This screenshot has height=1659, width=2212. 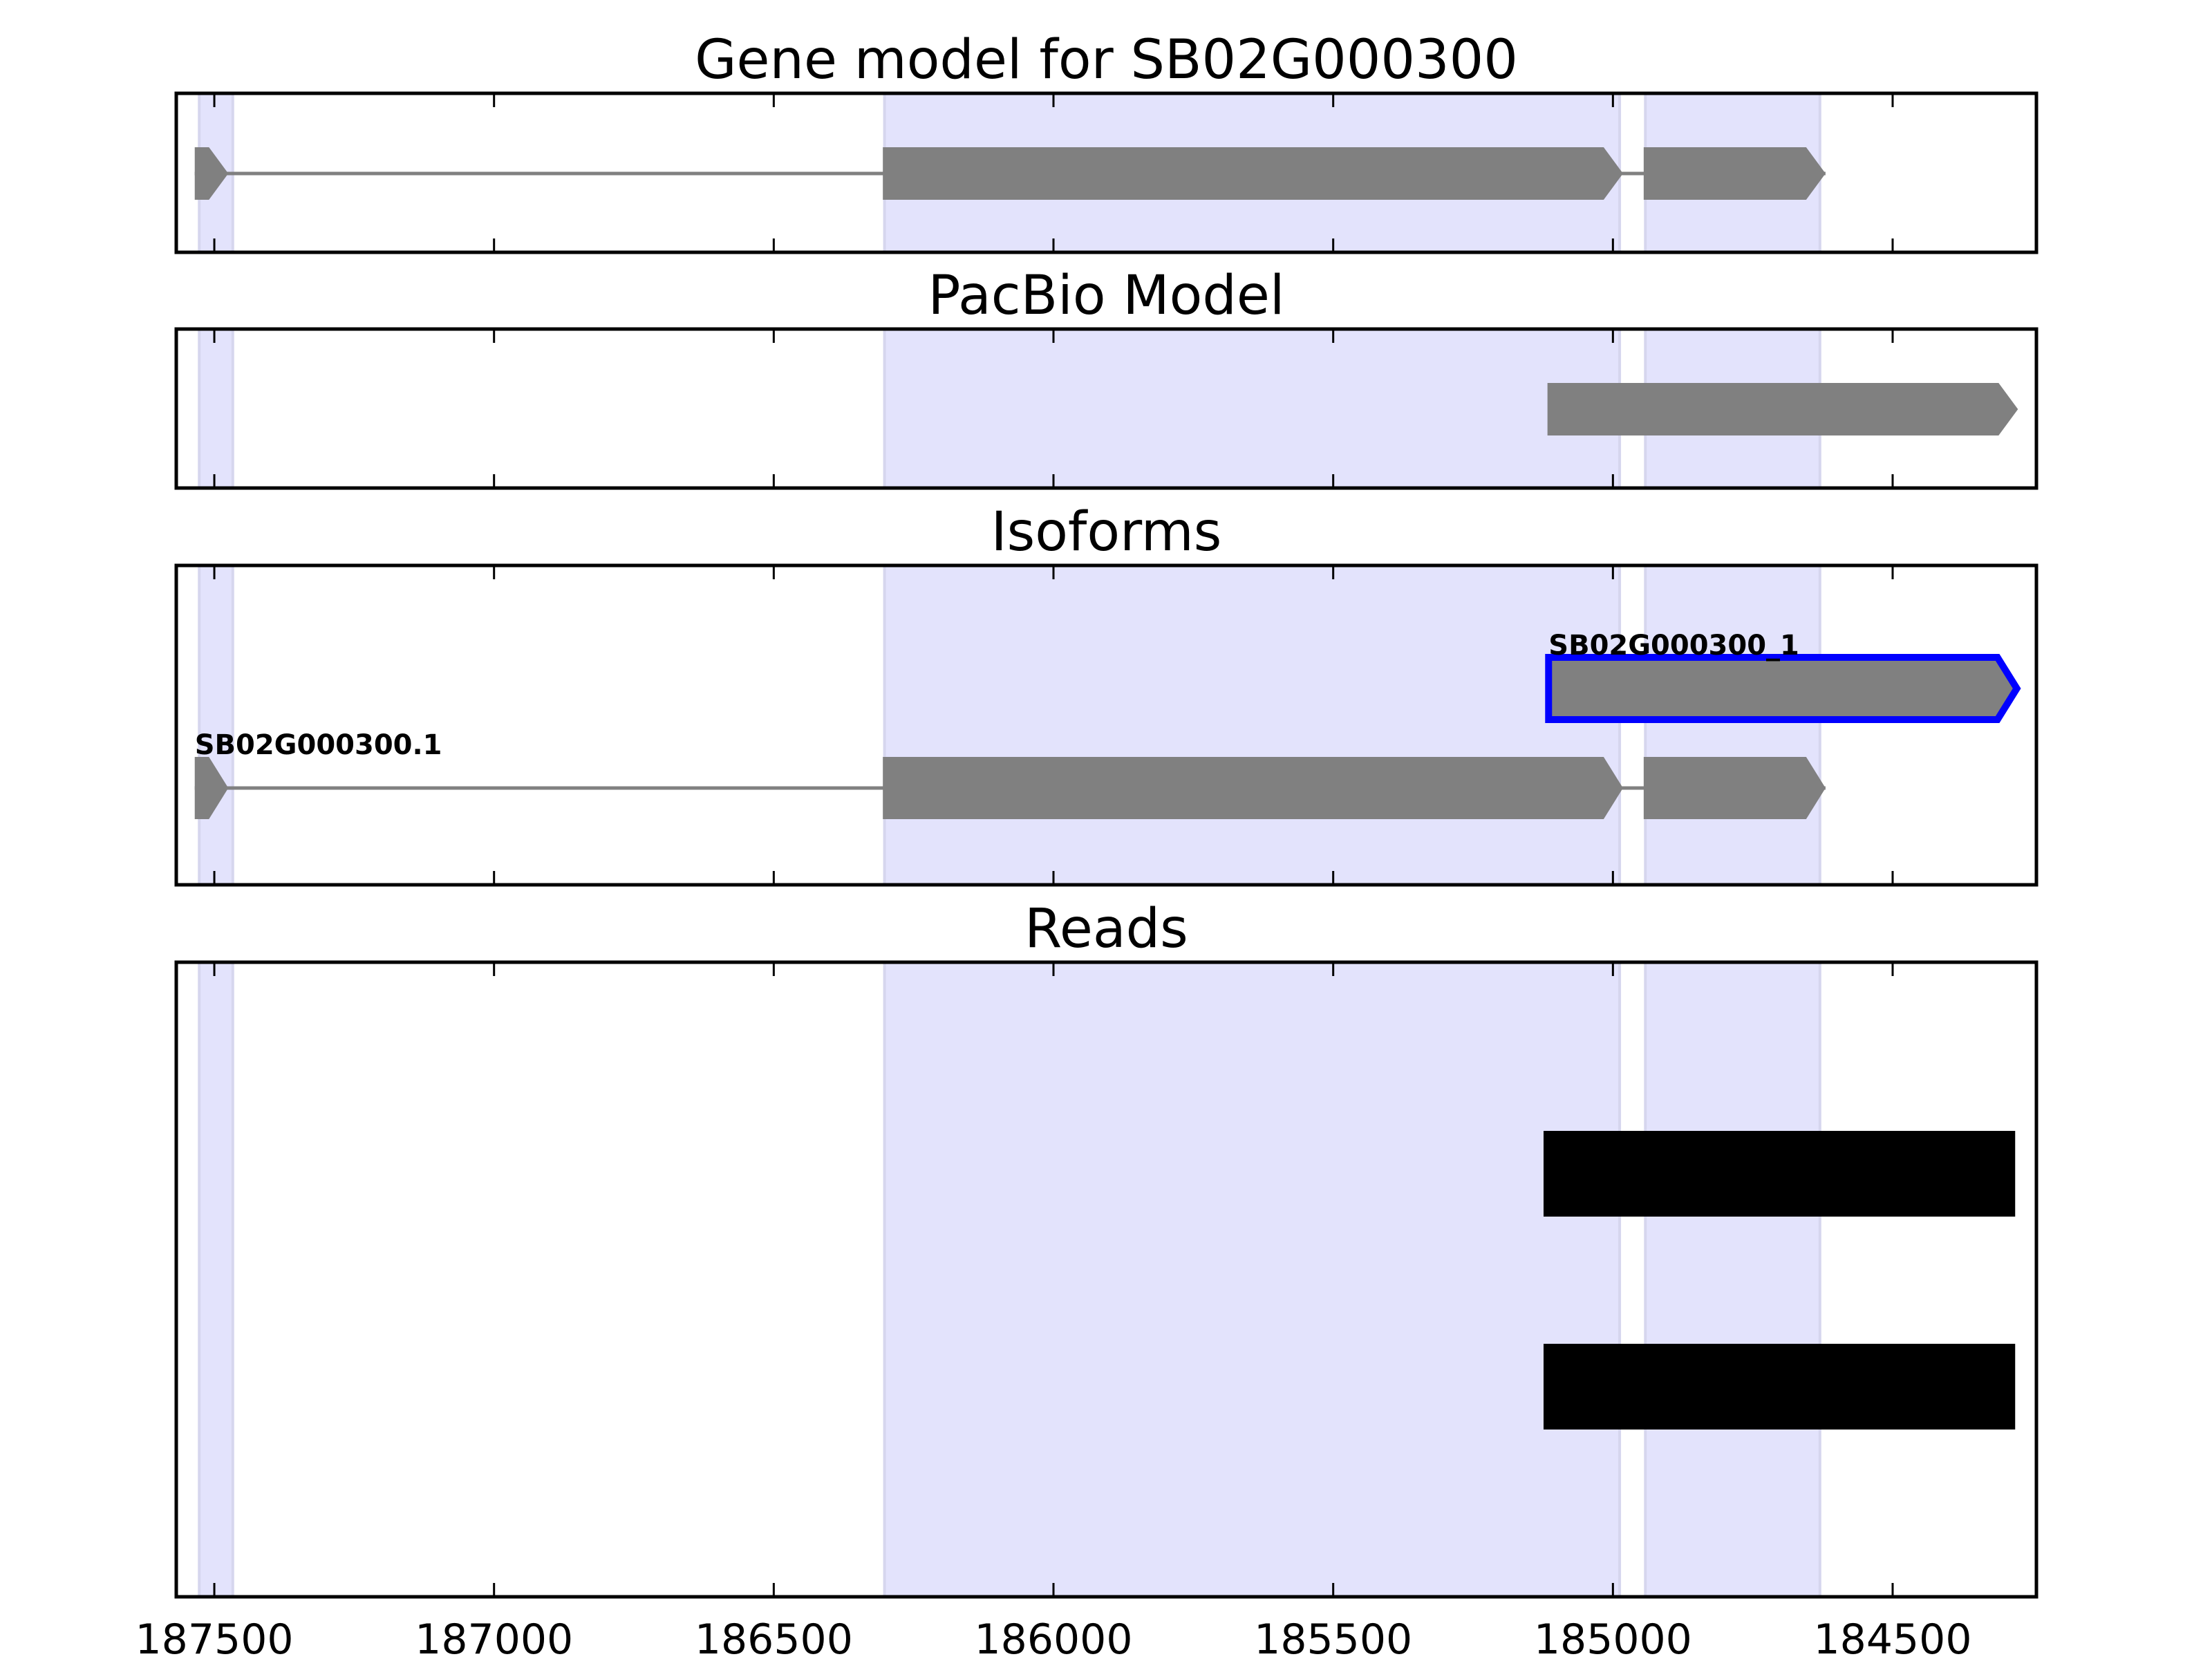 I want to click on x-tick-label: 187000, so click(x=494, y=1637).